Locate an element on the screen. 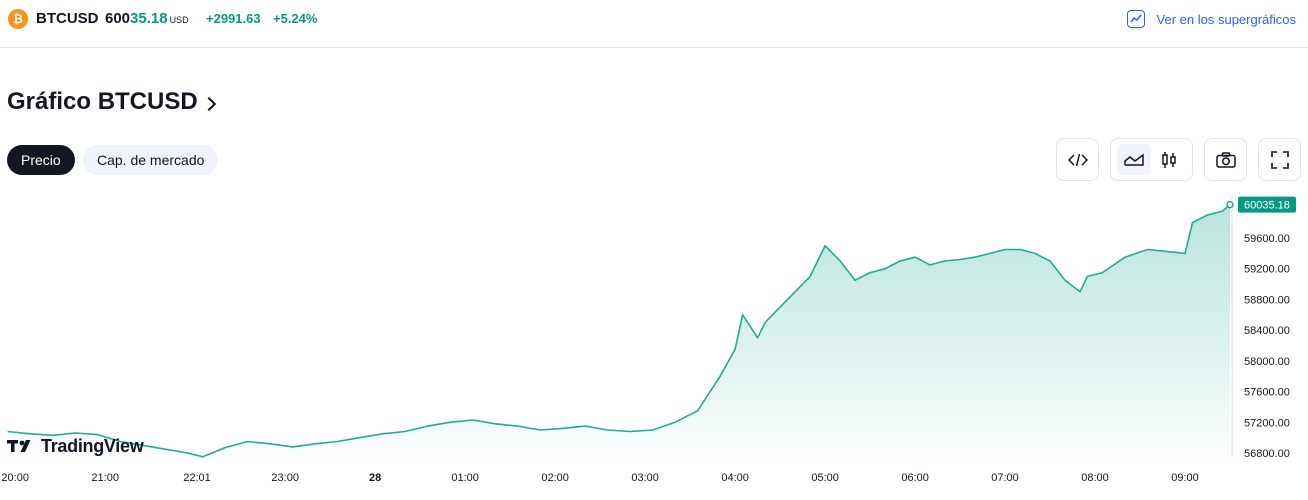  price-currency: USD is located at coordinates (179, 20).